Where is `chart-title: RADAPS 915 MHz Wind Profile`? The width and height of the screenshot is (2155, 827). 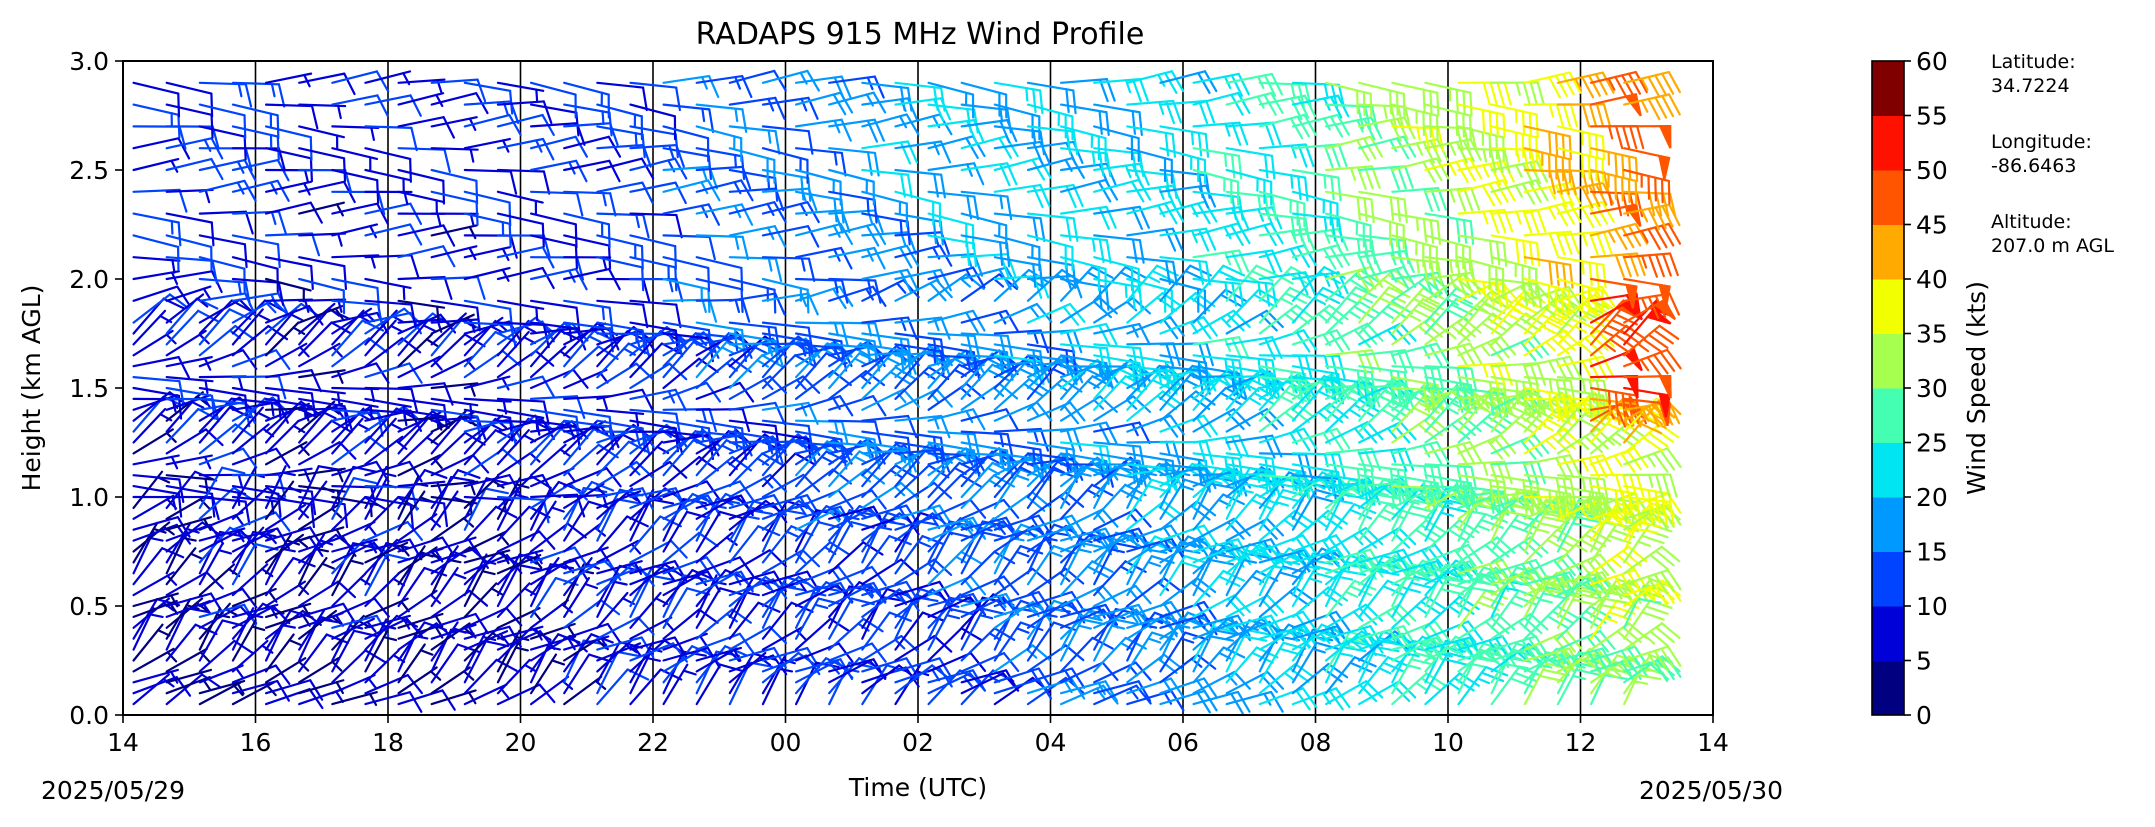
chart-title: RADAPS 915 MHz Wind Profile is located at coordinates (920, 34).